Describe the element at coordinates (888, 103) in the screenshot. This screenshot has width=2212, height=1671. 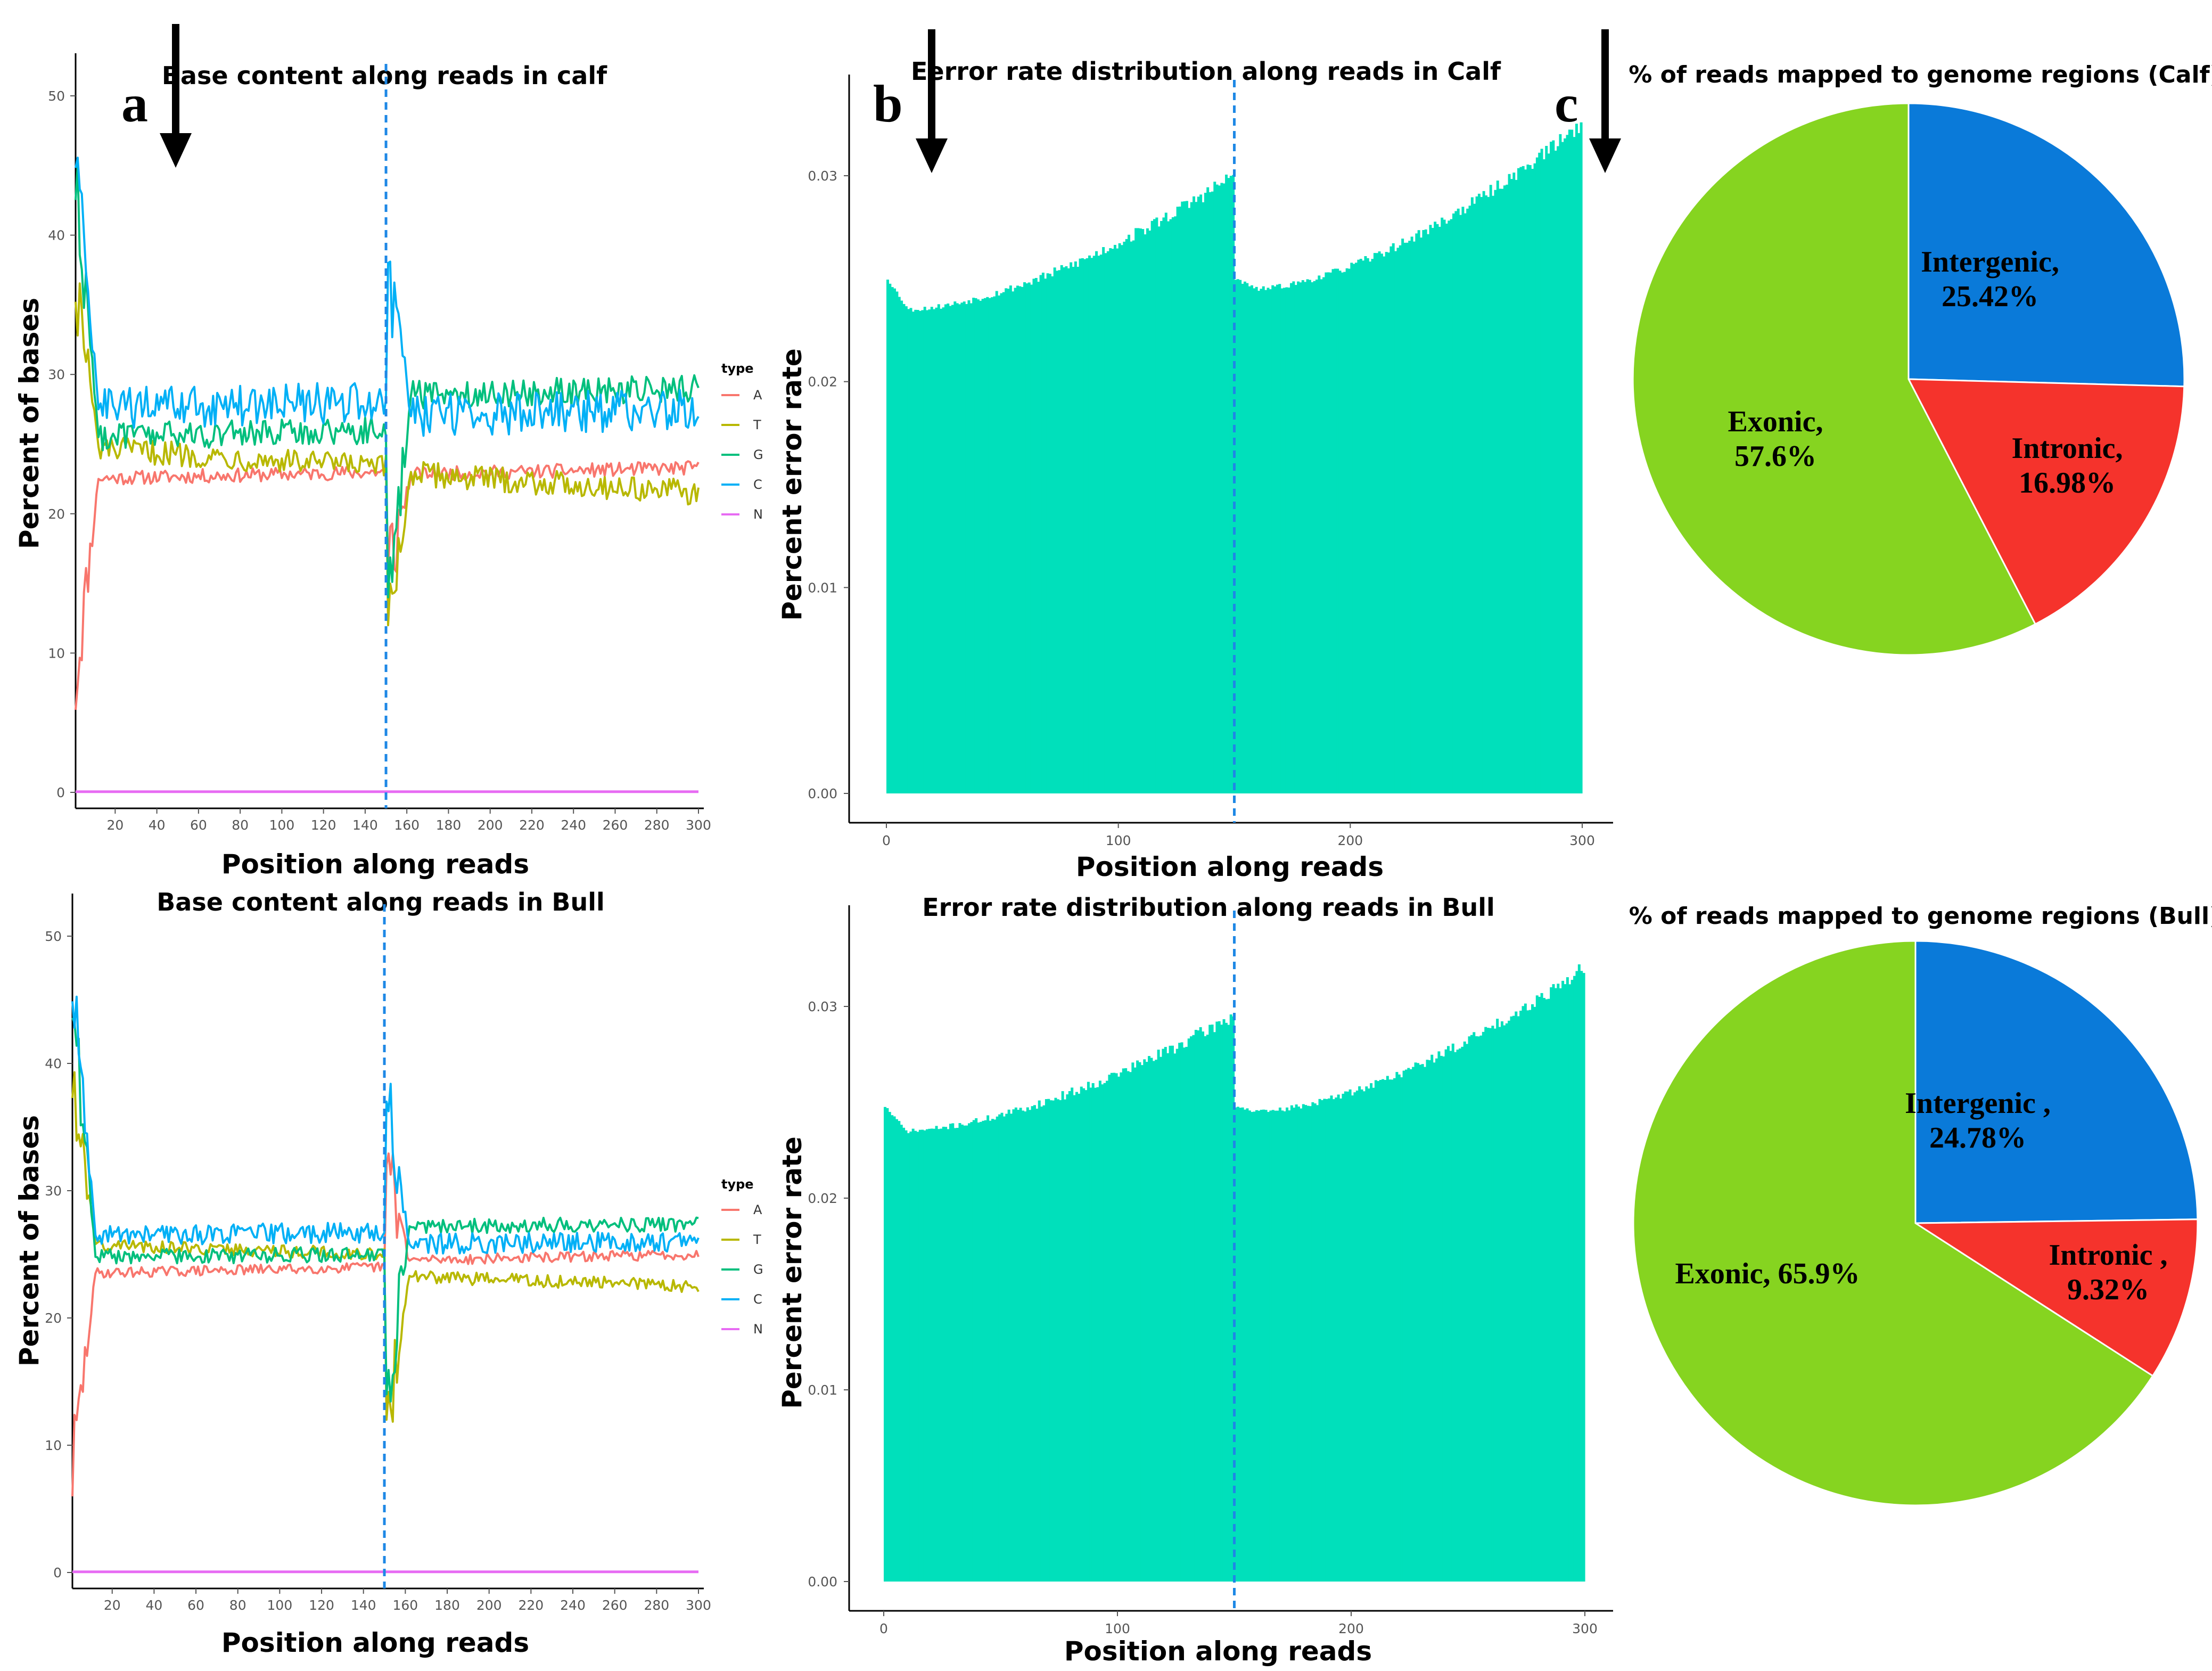
I see `panel-letter-b: b` at that location.